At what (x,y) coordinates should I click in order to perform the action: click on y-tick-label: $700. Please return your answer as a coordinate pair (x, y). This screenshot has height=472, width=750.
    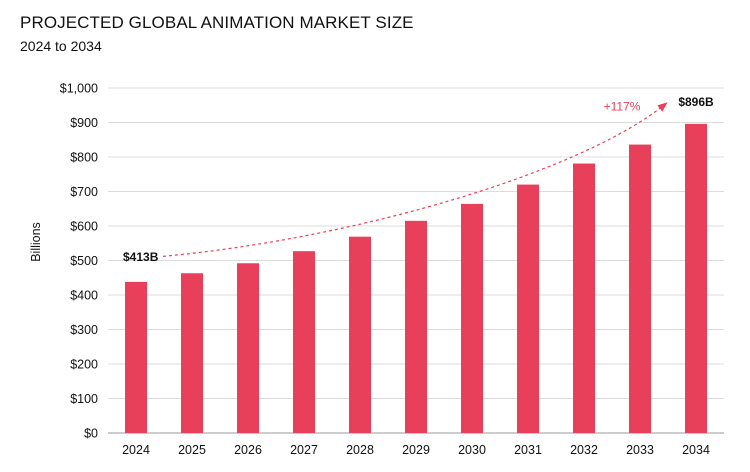
    Looking at the image, I should click on (84, 192).